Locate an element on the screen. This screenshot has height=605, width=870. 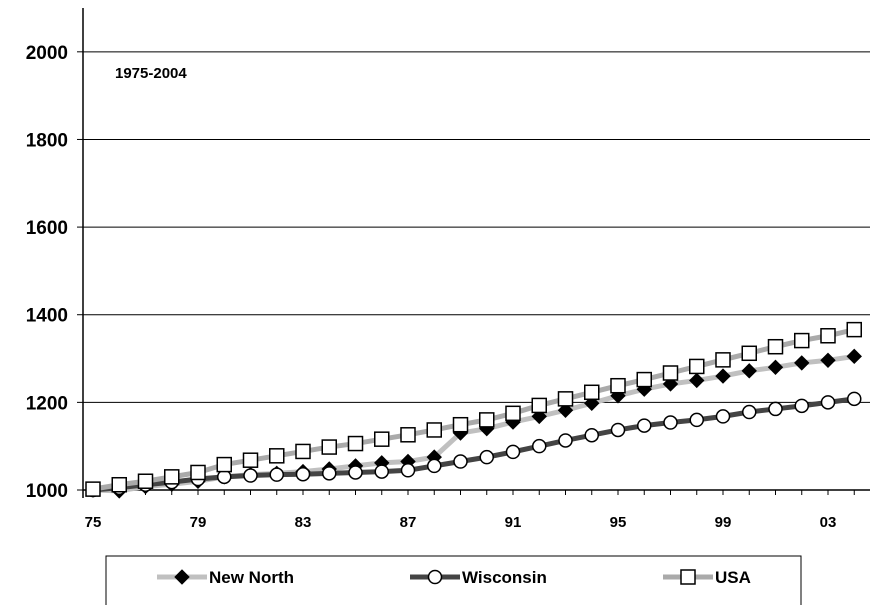
x-tick-label: 03 is located at coordinates (828, 522).